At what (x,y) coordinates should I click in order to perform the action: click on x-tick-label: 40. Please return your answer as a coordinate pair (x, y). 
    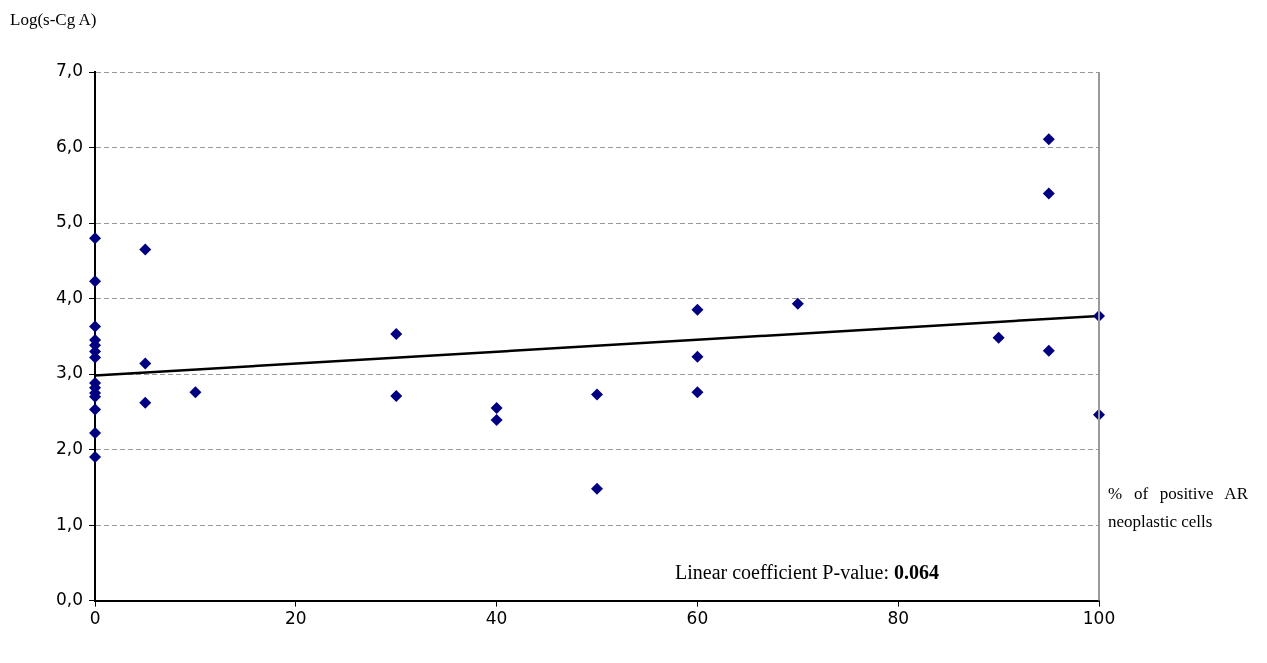
    Looking at the image, I should click on (496, 618).